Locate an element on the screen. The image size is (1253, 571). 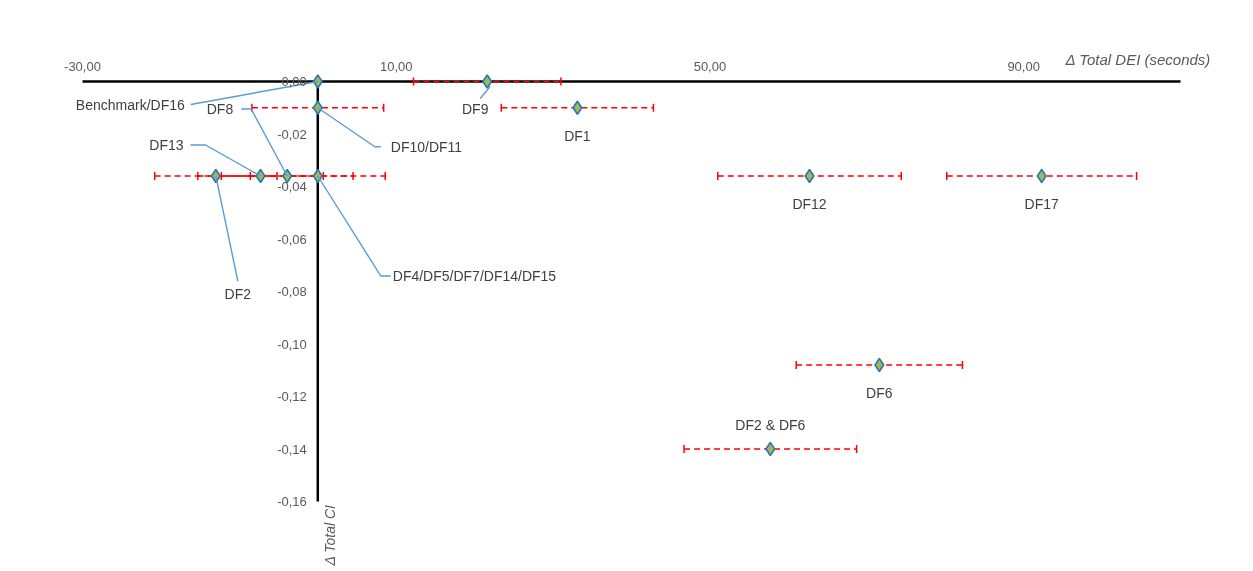
annotation: DF1 is located at coordinates (577, 135).